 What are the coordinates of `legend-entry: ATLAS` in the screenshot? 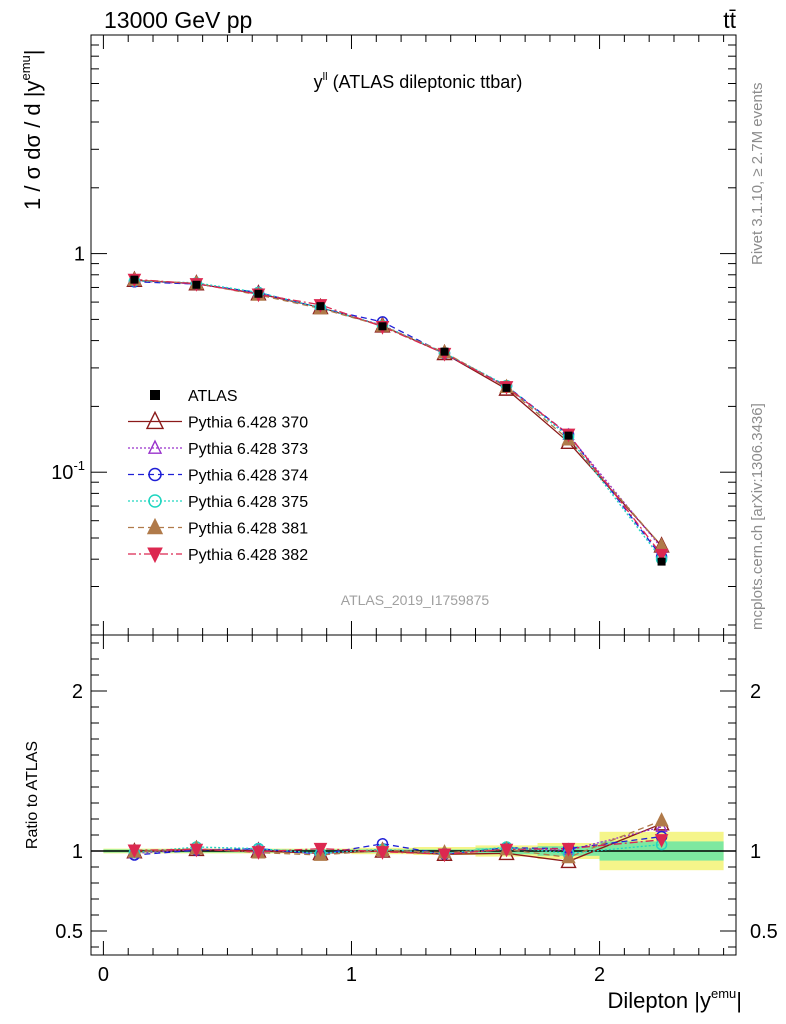 It's located at (194, 396).